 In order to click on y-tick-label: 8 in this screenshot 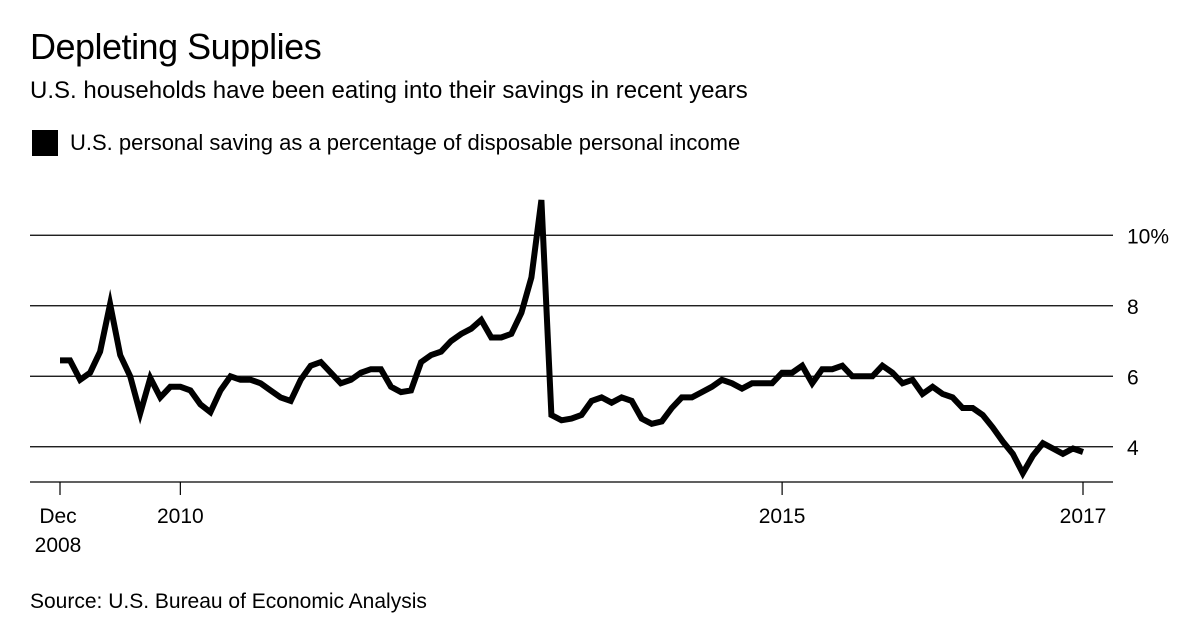, I will do `click(1133, 307)`.